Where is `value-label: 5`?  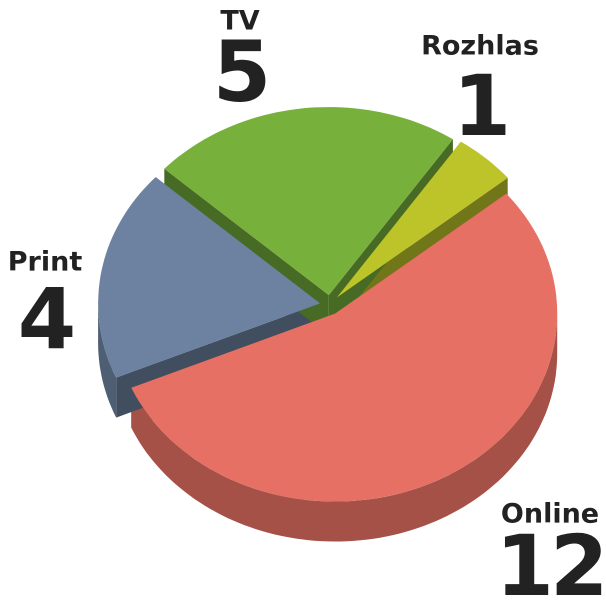
value-label: 5 is located at coordinates (240, 72).